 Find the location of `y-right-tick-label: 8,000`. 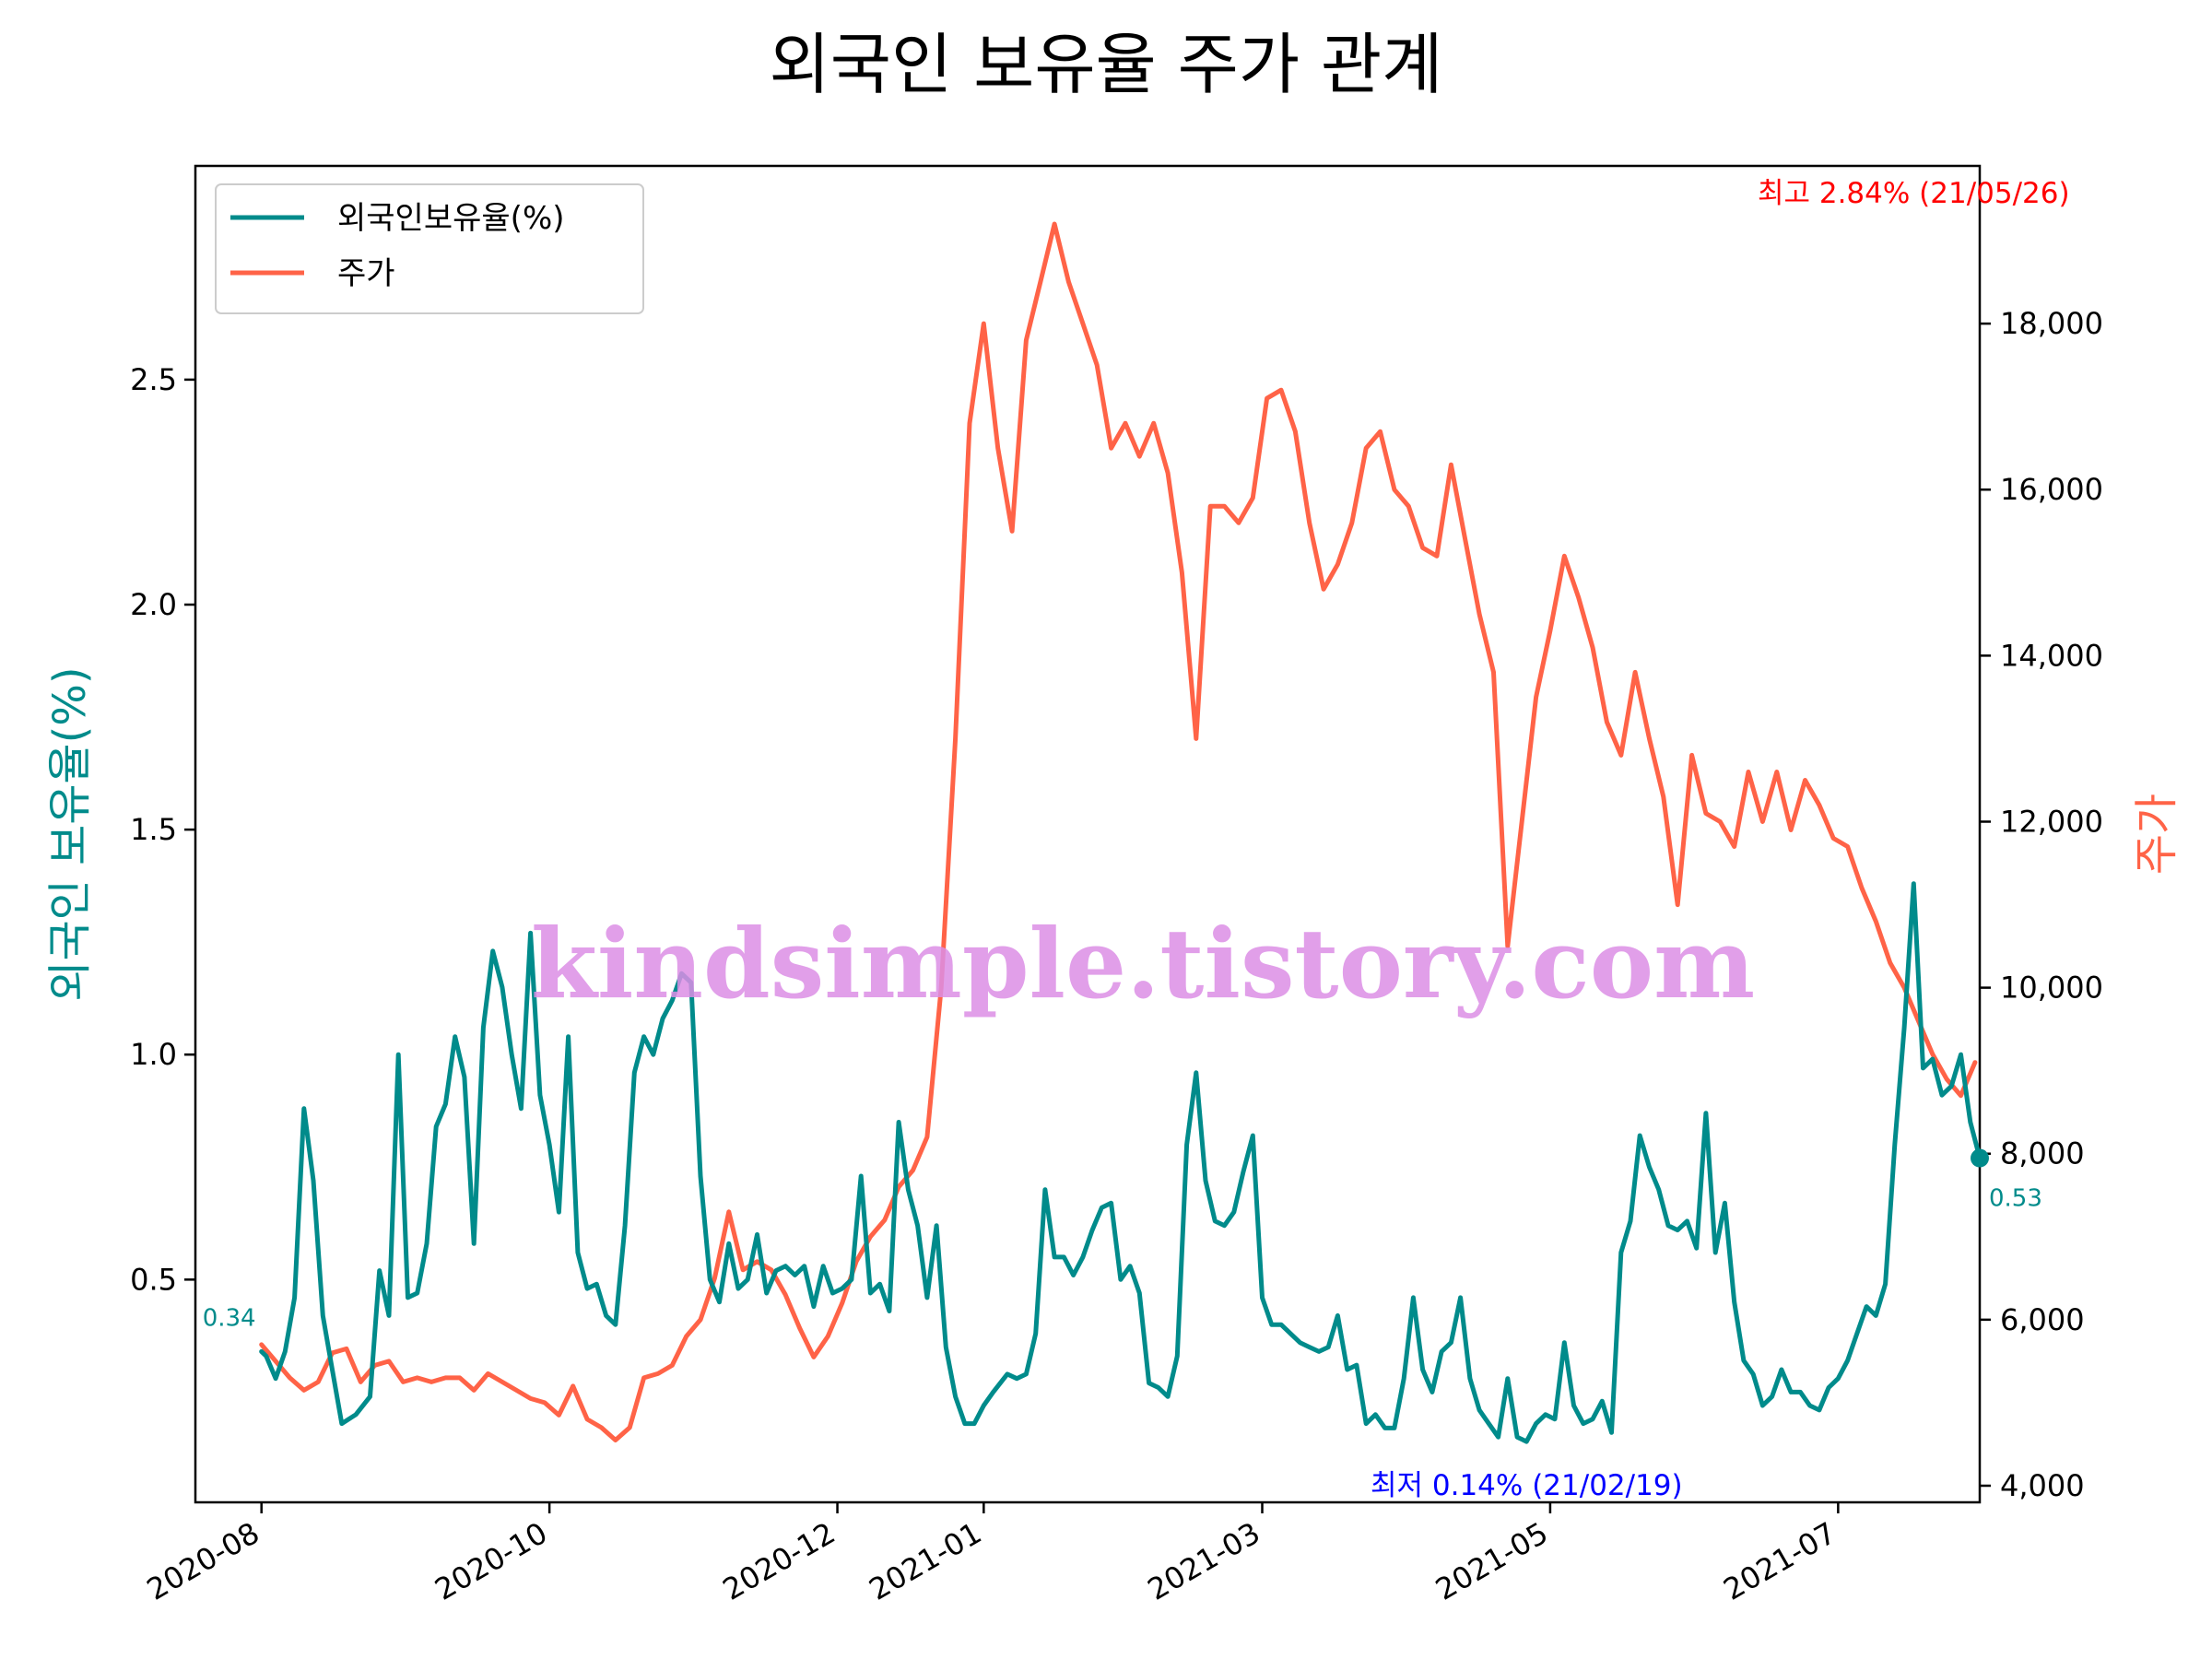

y-right-tick-label: 8,000 is located at coordinates (2042, 1153).